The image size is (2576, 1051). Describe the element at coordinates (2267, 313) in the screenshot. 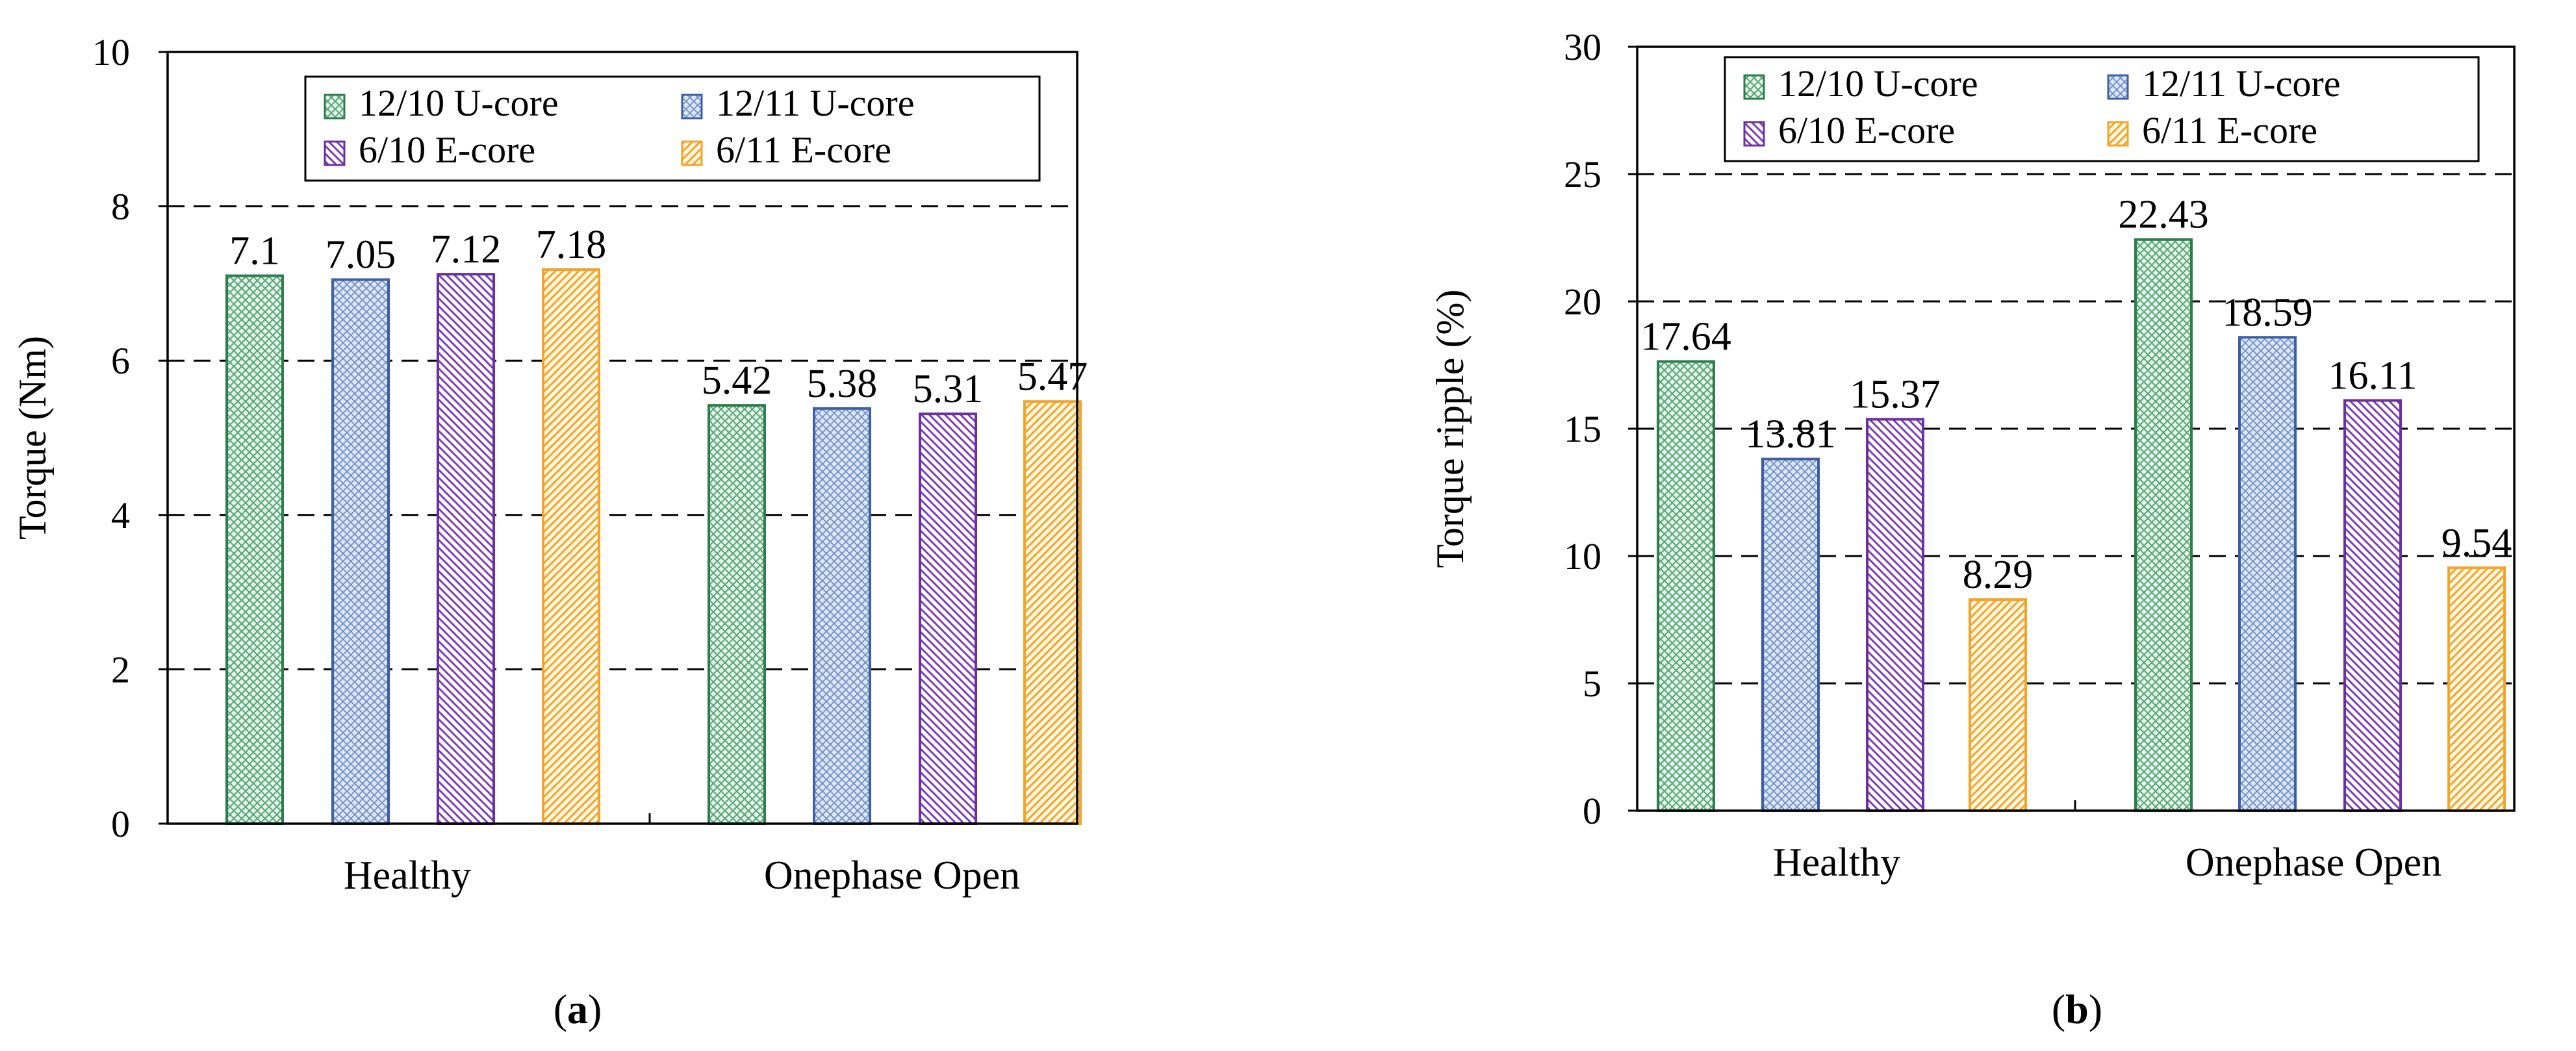

I see `data-label: 18.59` at that location.